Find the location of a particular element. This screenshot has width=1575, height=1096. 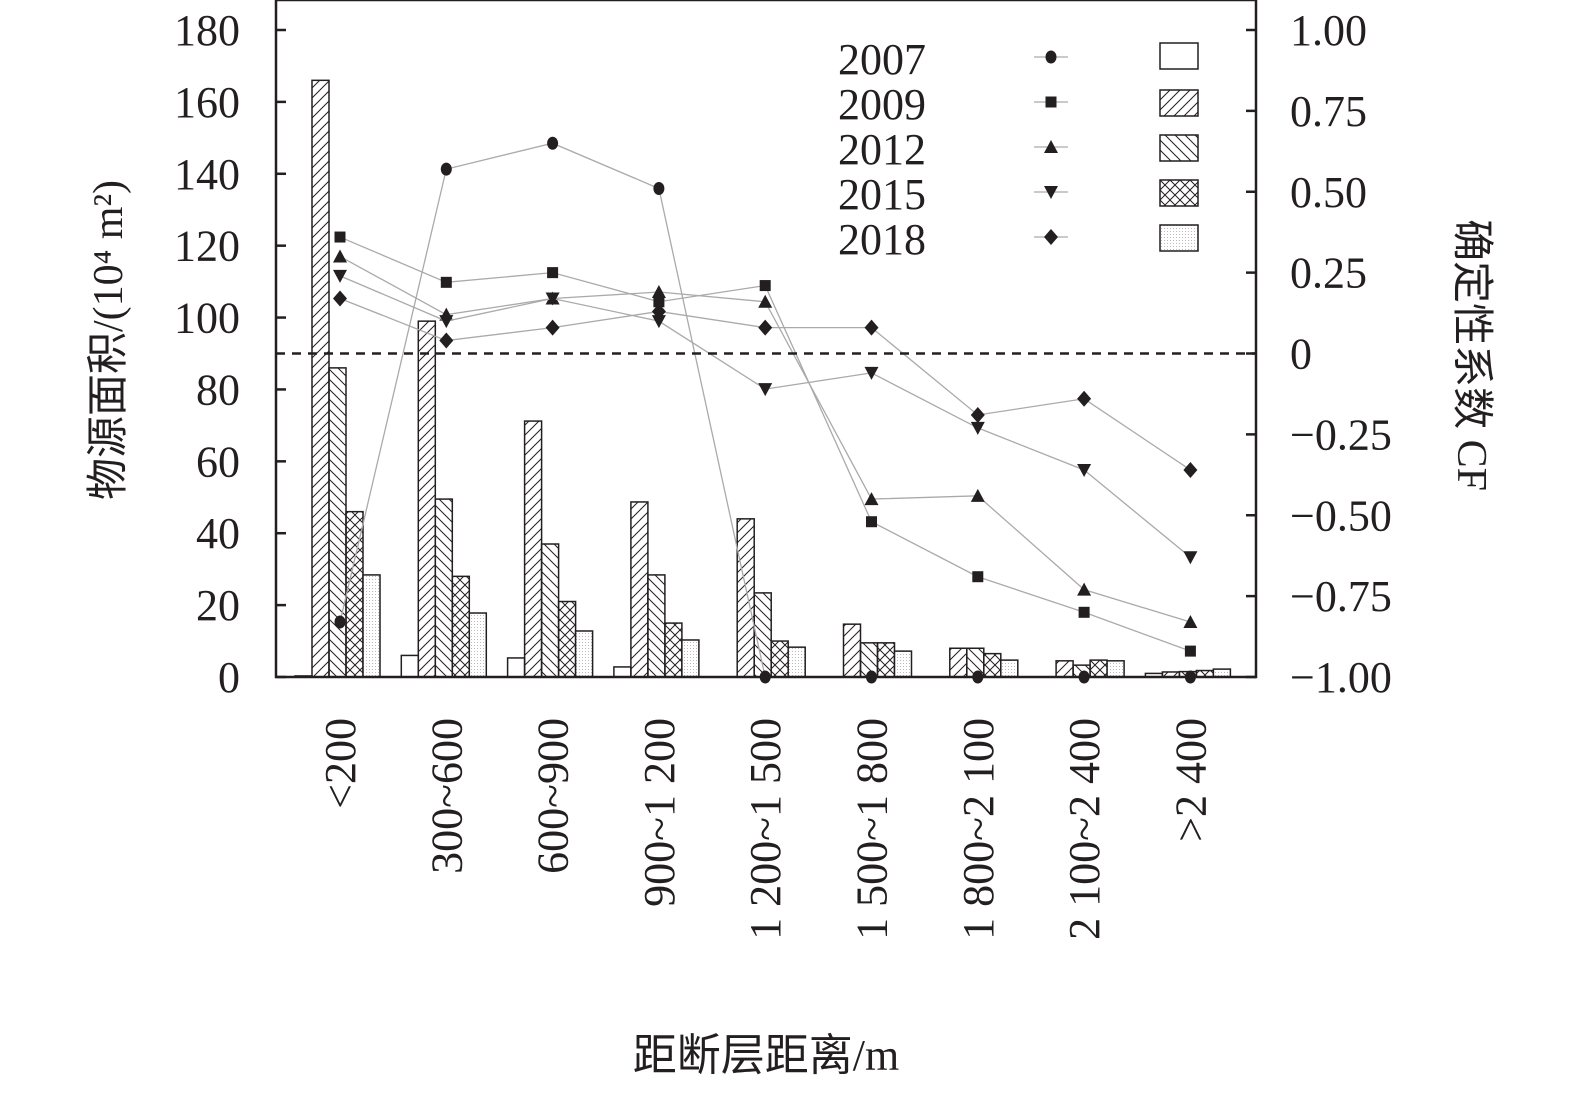

legend-bar-swatch-2007 is located at coordinates (1179, 56).